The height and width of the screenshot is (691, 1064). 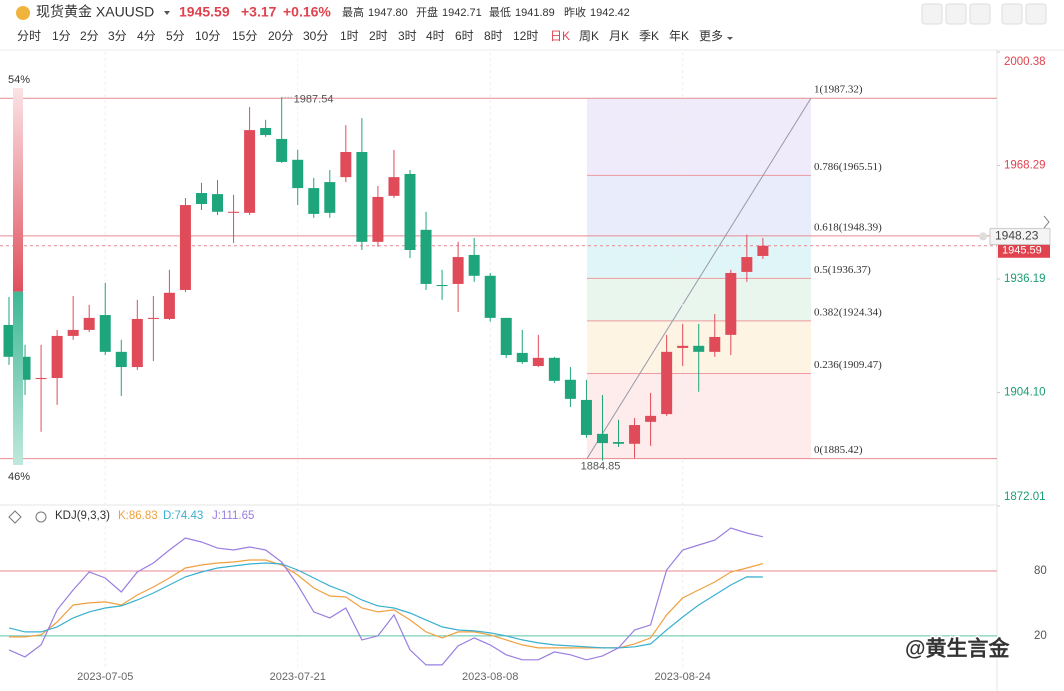 I want to click on sentiment-sell-label: 46%, so click(x=19, y=477).